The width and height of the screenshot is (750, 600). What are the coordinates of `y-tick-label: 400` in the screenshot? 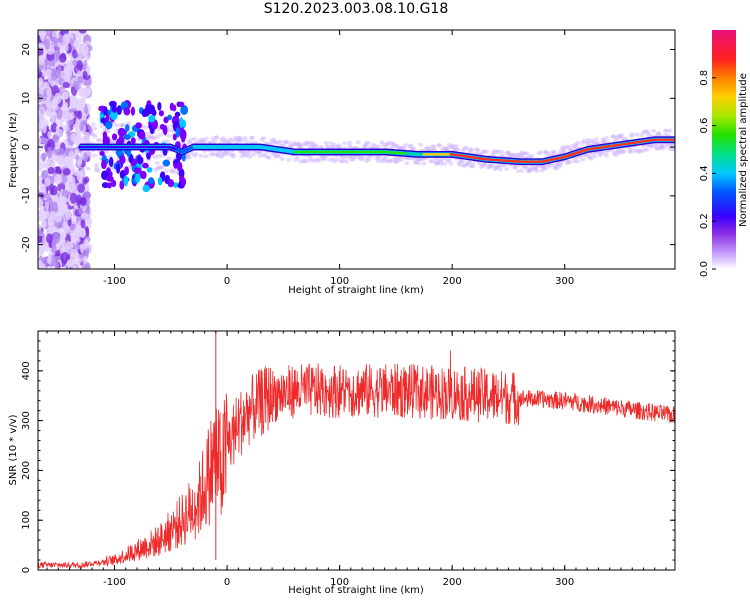 It's located at (26, 370).